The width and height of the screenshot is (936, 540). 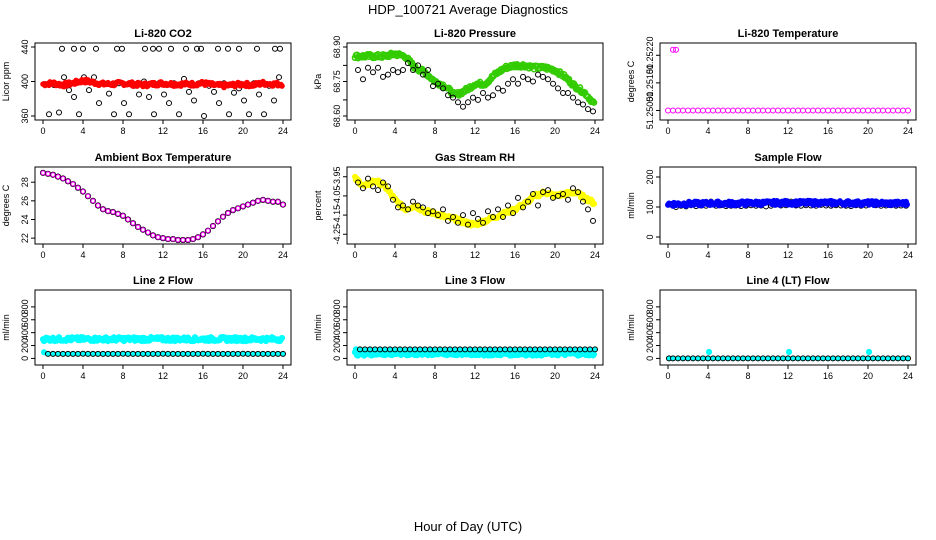 What do you see at coordinates (475, 255) in the screenshot?
I see `x-tick-label: 12` at bounding box center [475, 255].